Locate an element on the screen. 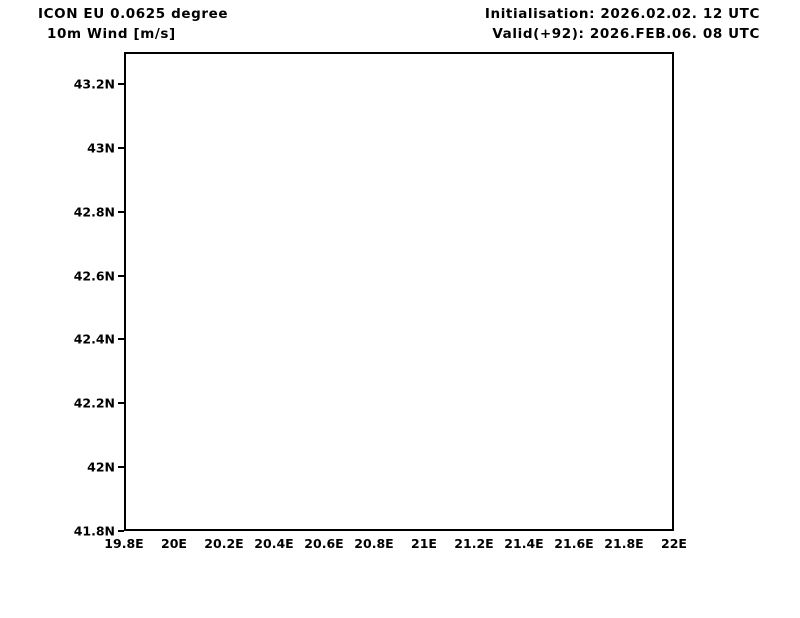  x-axis-tick-label: 19.8E is located at coordinates (124, 543).